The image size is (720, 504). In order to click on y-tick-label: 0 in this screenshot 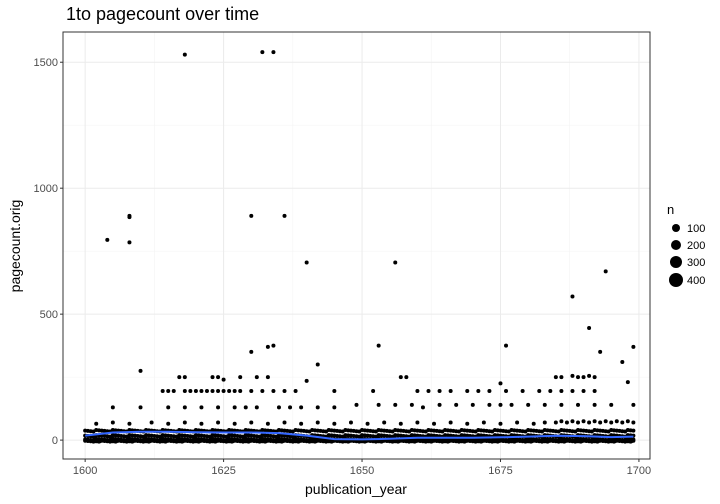, I will do `click(55, 441)`.